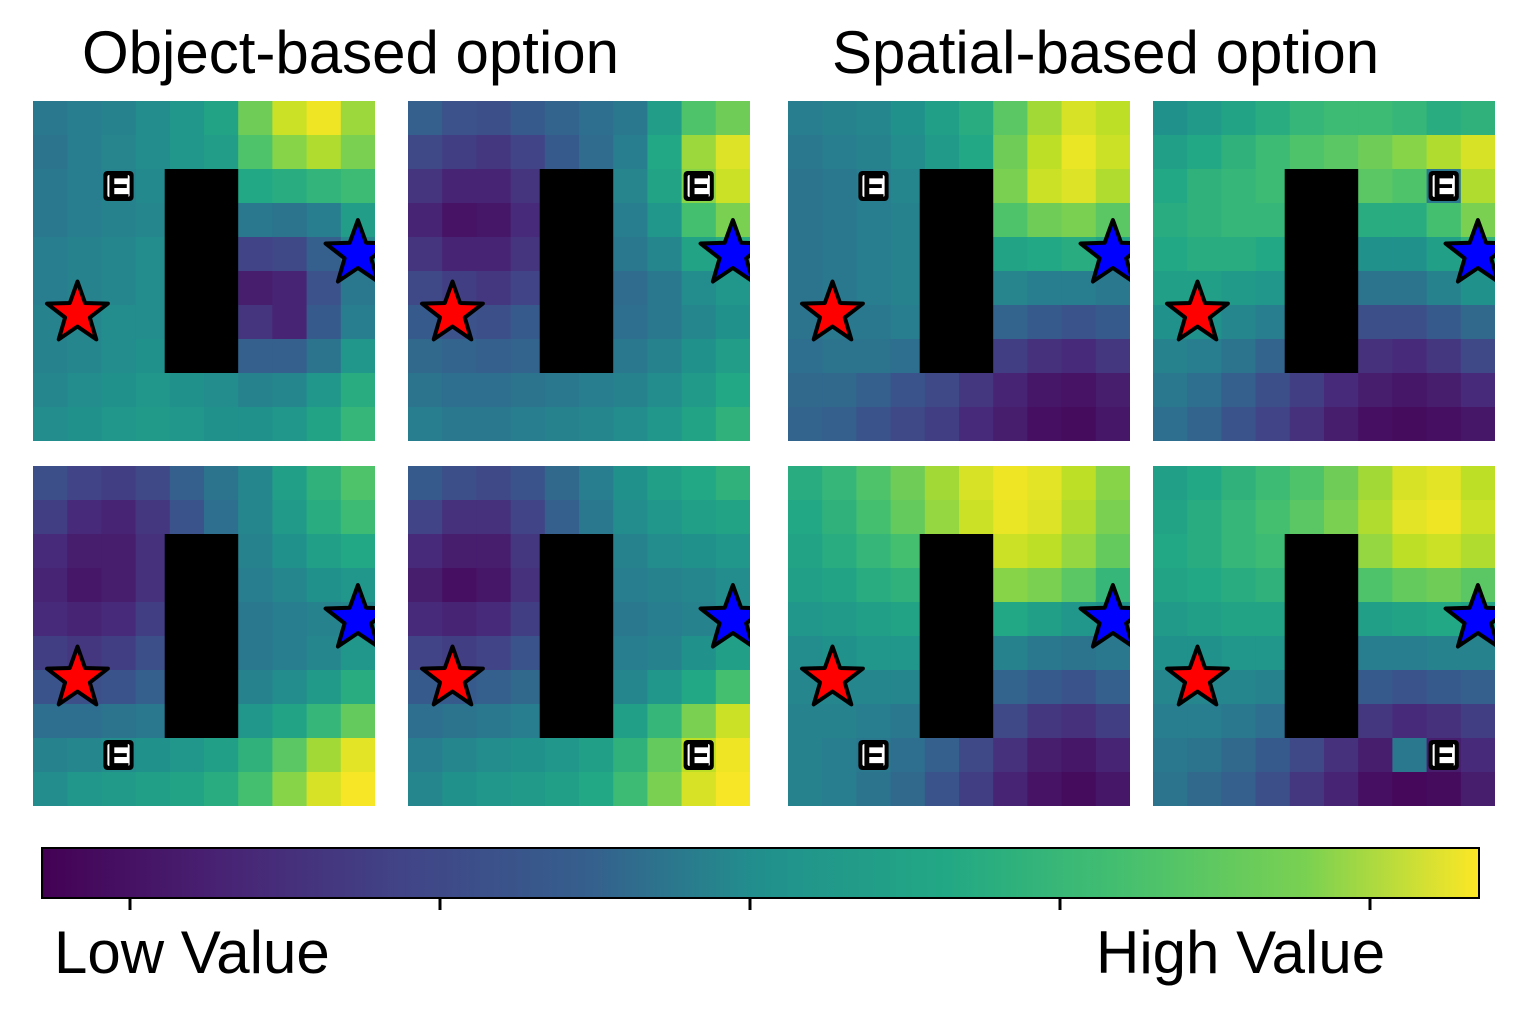 The width and height of the screenshot is (1537, 1023). Describe the element at coordinates (832, 310) in the screenshot. I see `start-star` at that location.